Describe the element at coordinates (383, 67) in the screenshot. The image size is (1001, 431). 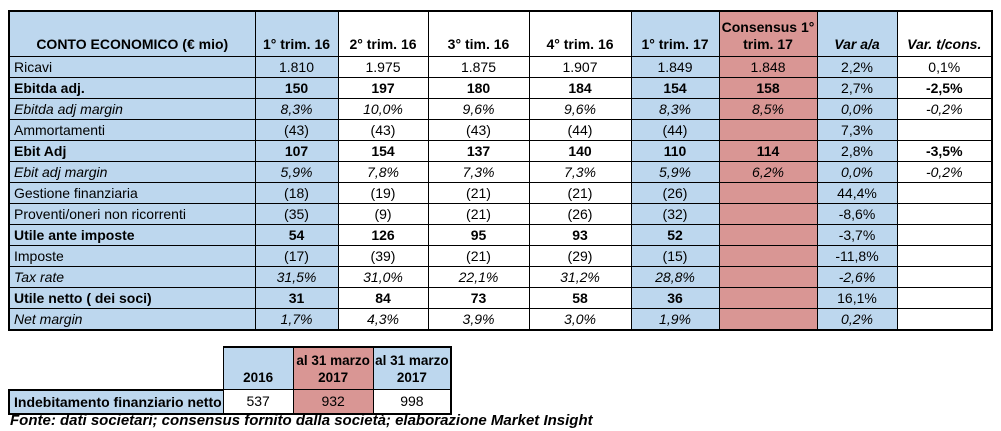
I see `cell-q2-trim-16: 1.975` at that location.